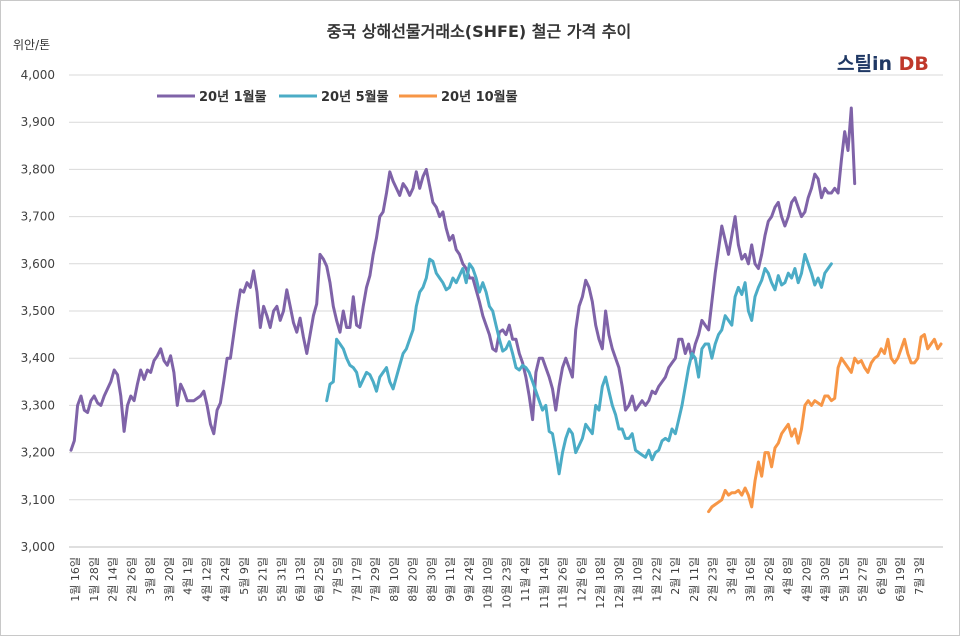 The height and width of the screenshot is (639, 960). Describe the element at coordinates (75, 579) in the screenshot. I see `x-tick-label: 1월 16일` at that location.